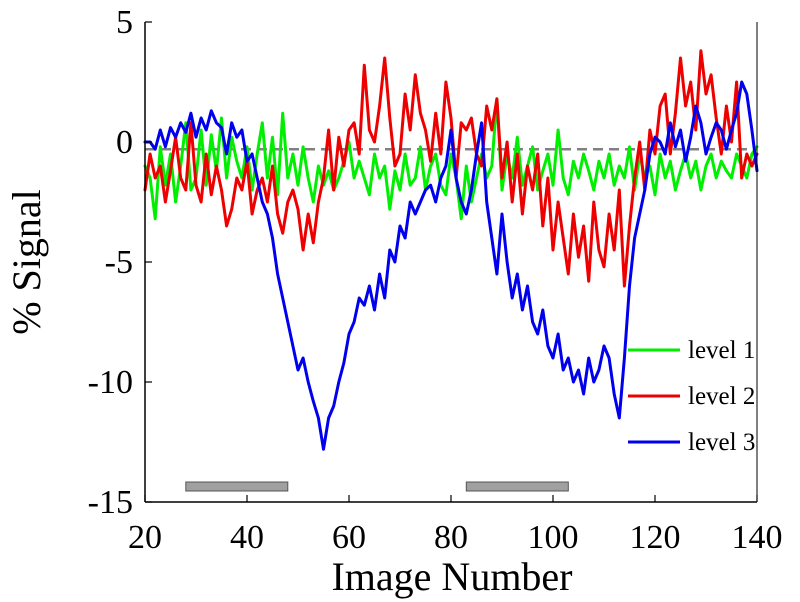 The height and width of the screenshot is (602, 800). I want to click on legend: level 1 level 2 level 3, so click(691, 396).